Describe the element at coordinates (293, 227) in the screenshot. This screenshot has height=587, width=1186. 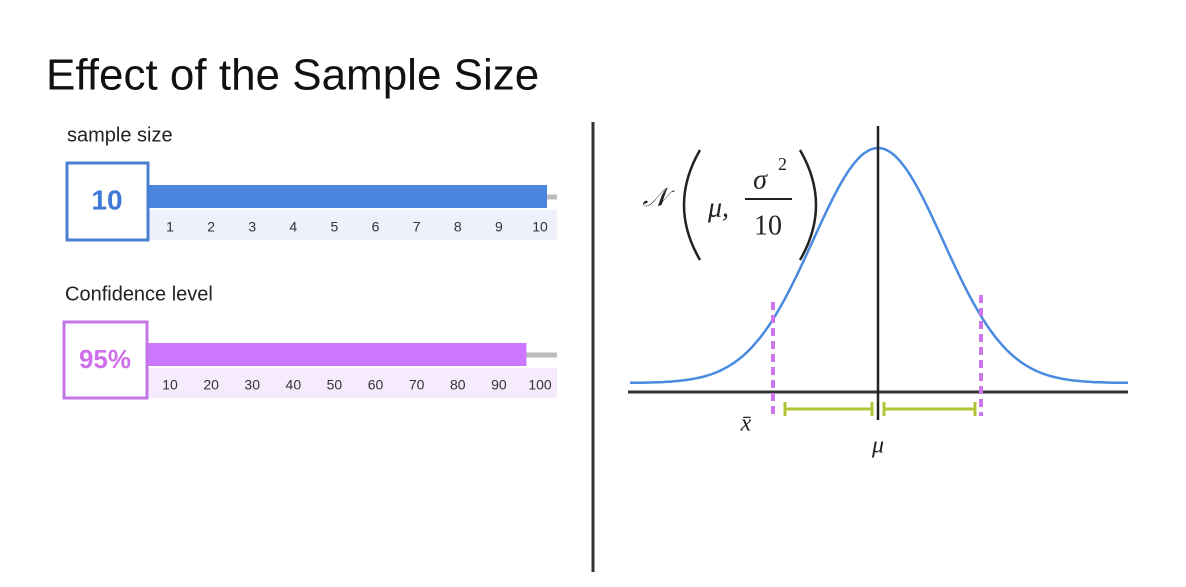
I see `tick-label: 4` at that location.